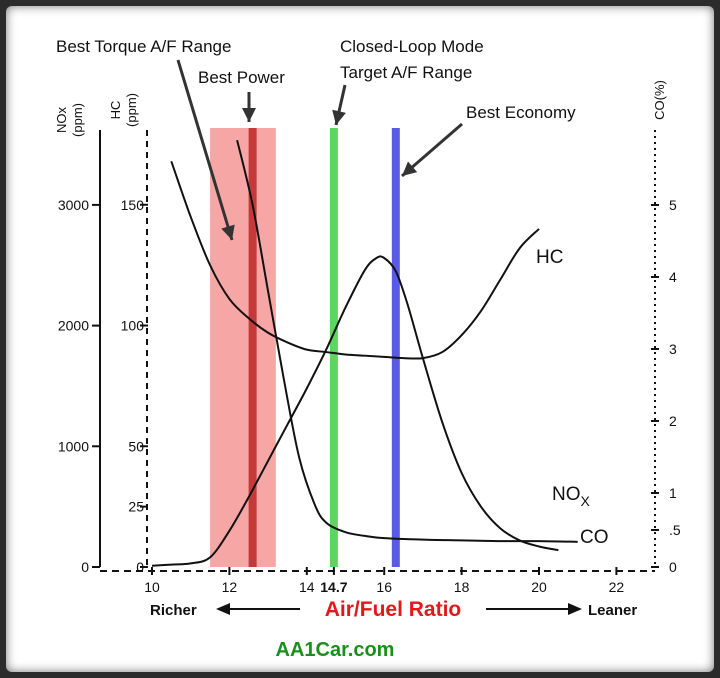 This screenshot has width=720, height=678. What do you see at coordinates (333, 587) in the screenshot?
I see `x-tick-label: 14.7` at bounding box center [333, 587].